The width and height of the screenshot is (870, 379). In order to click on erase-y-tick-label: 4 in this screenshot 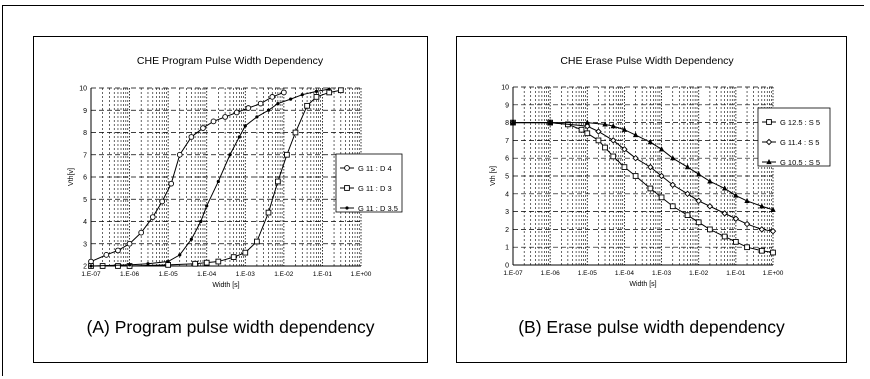, I will do `click(507, 194)`.